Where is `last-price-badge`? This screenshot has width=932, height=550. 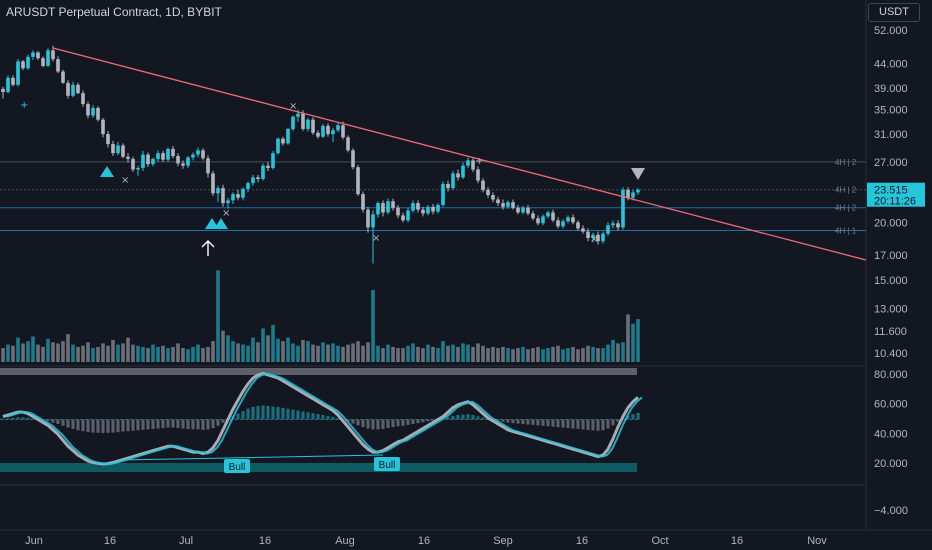 last-price-badge is located at coordinates (896, 194).